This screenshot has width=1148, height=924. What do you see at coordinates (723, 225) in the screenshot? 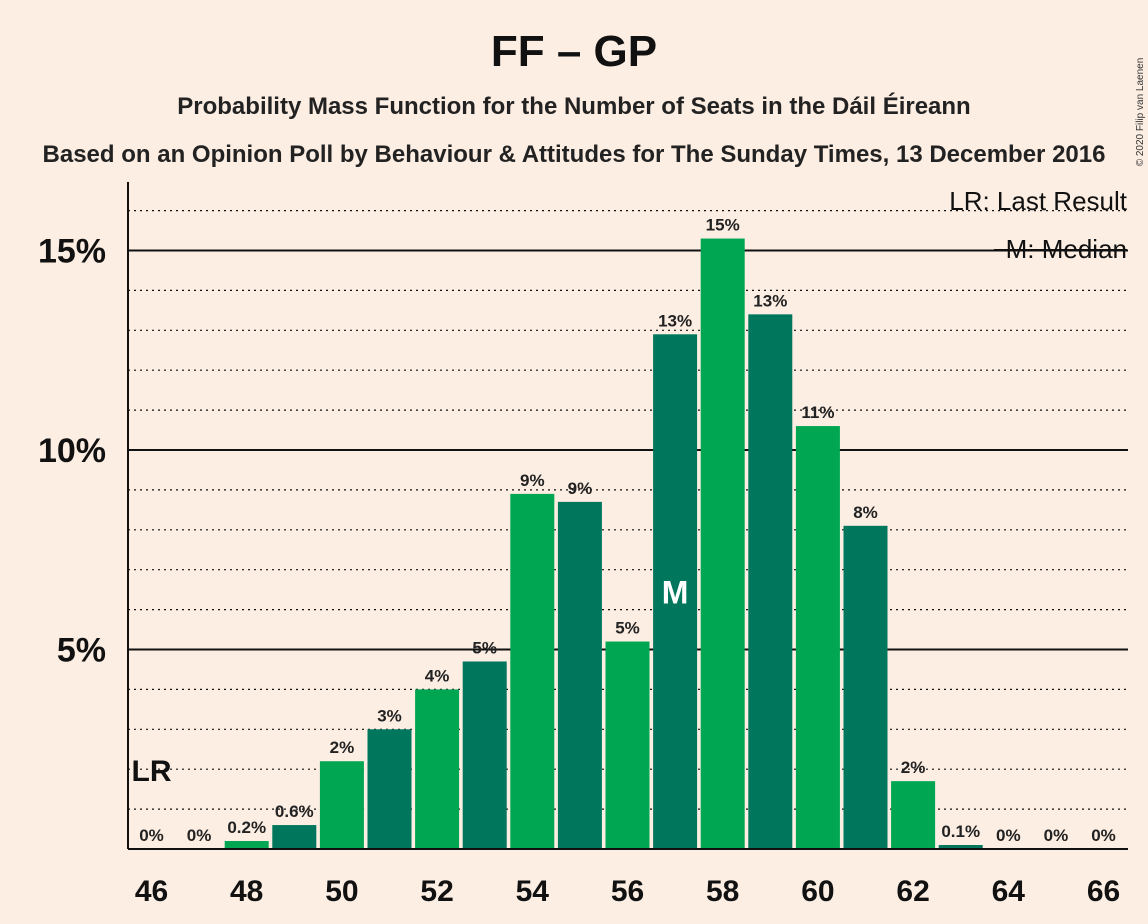
I see `value-label-58: 15%` at bounding box center [723, 225].